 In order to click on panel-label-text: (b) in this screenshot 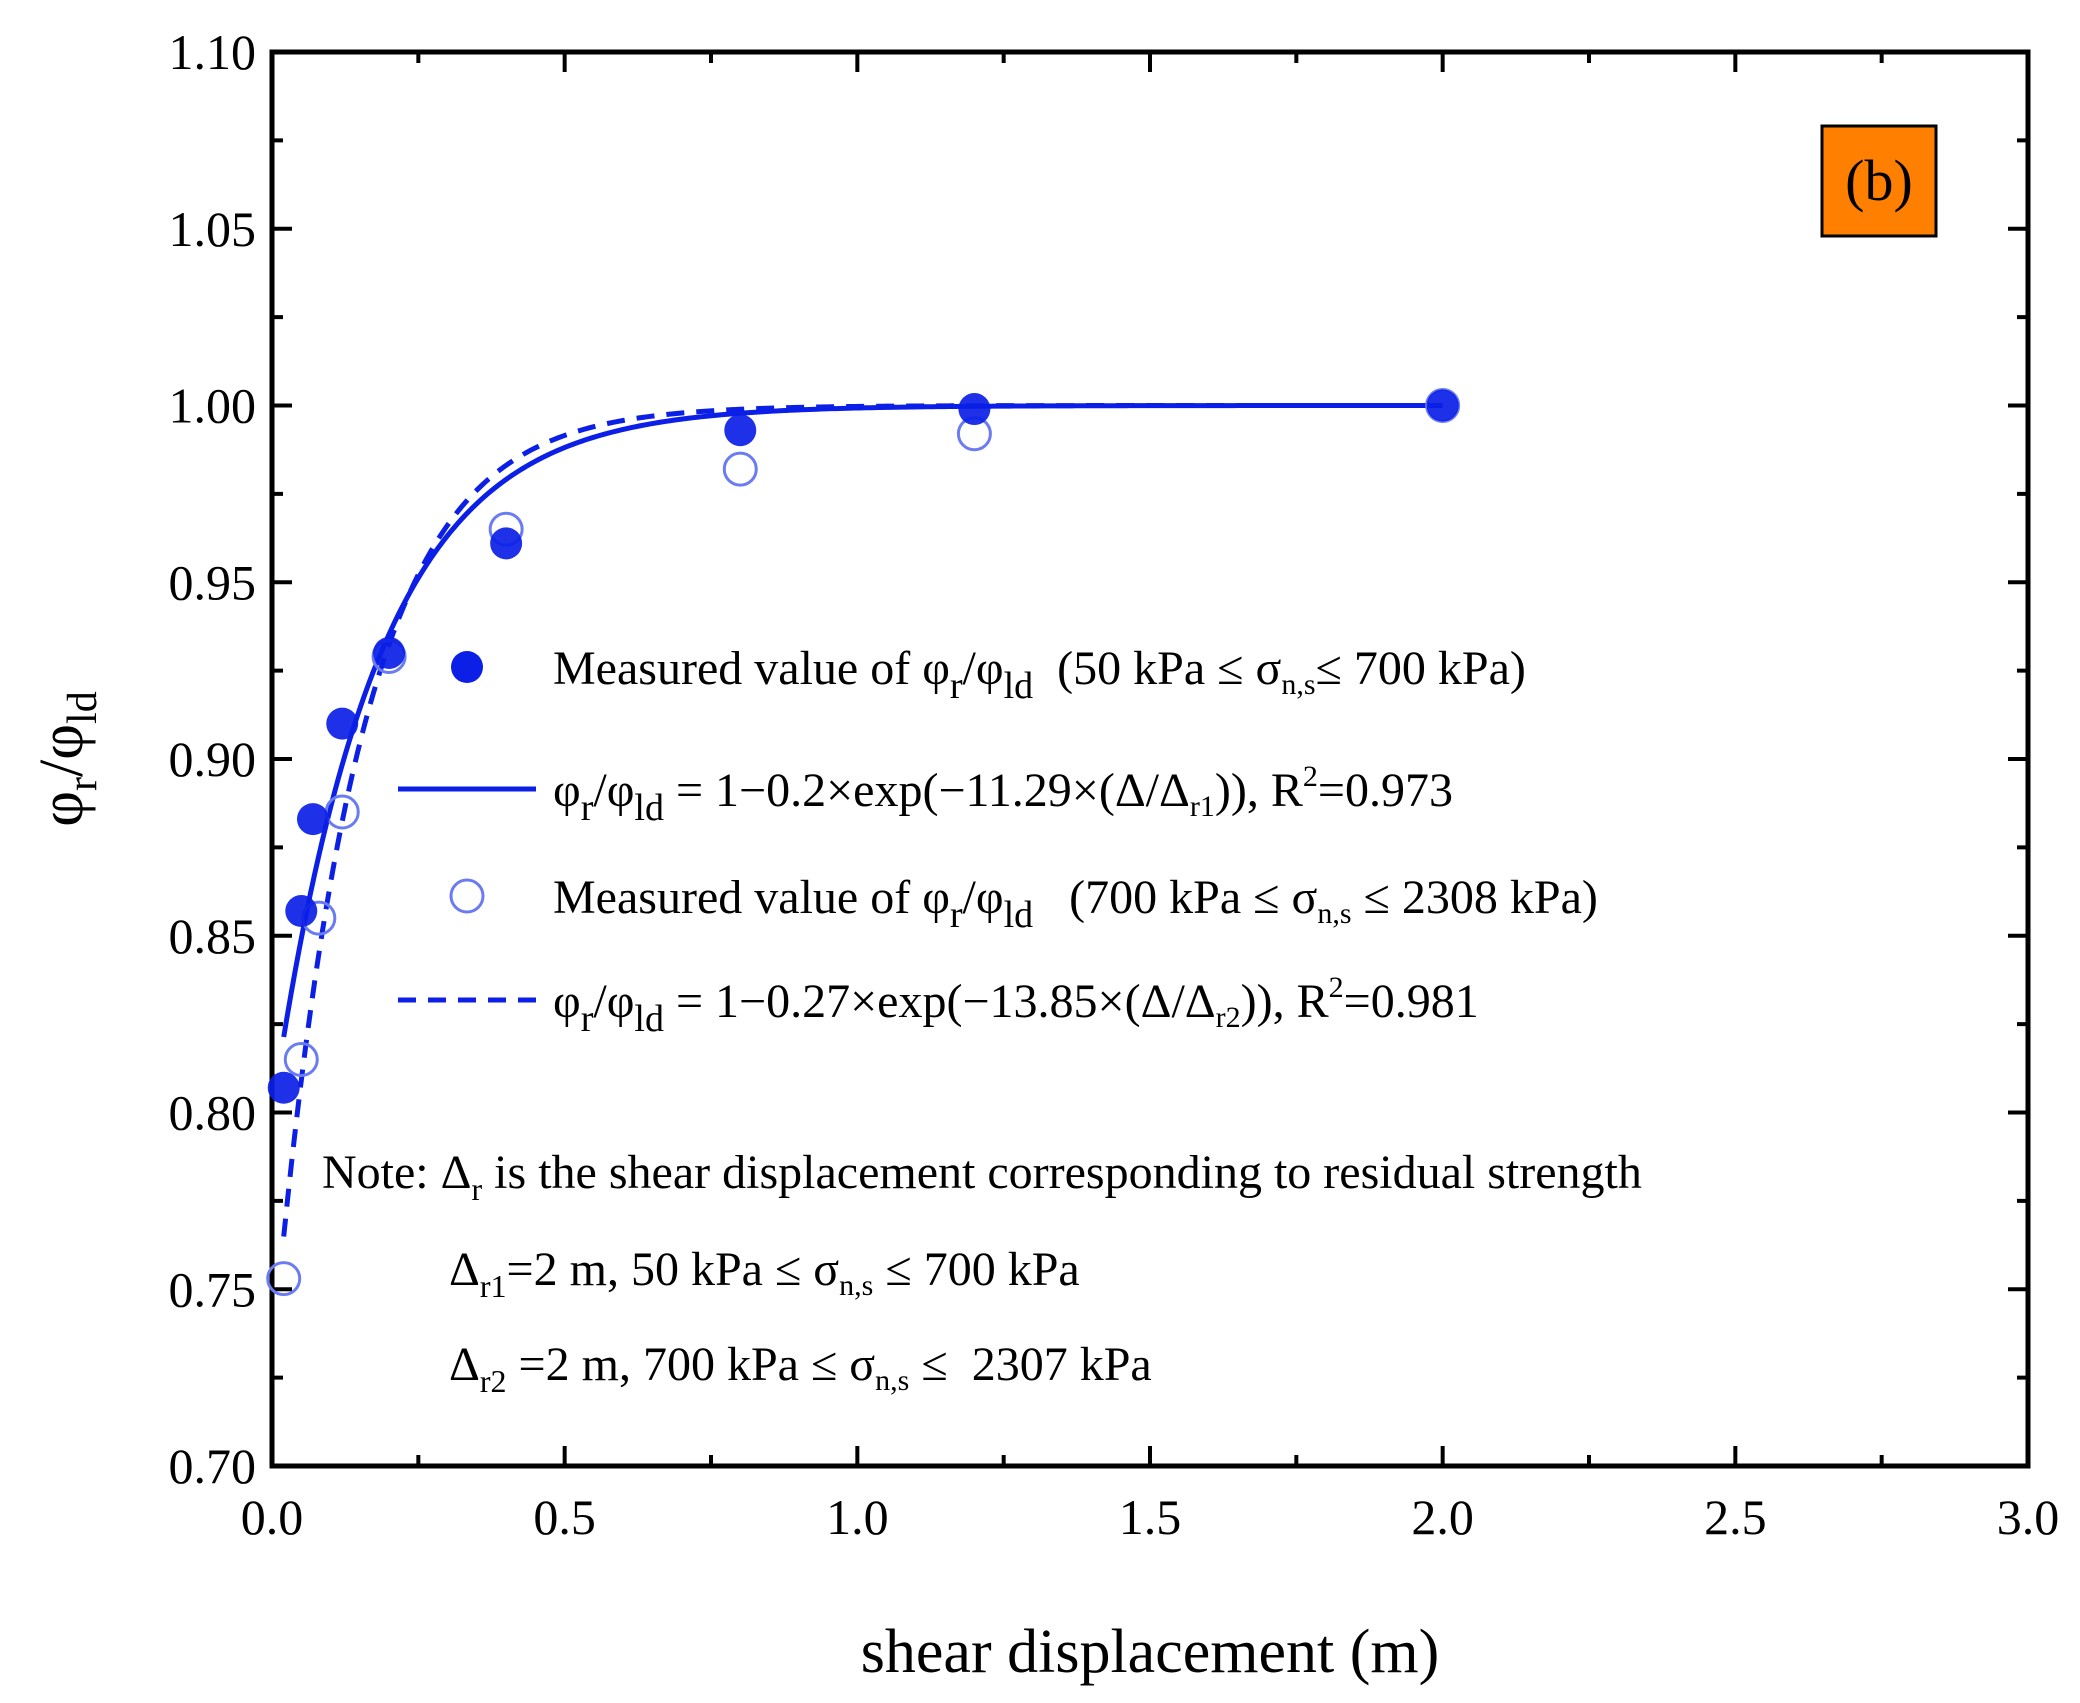, I will do `click(1879, 180)`.